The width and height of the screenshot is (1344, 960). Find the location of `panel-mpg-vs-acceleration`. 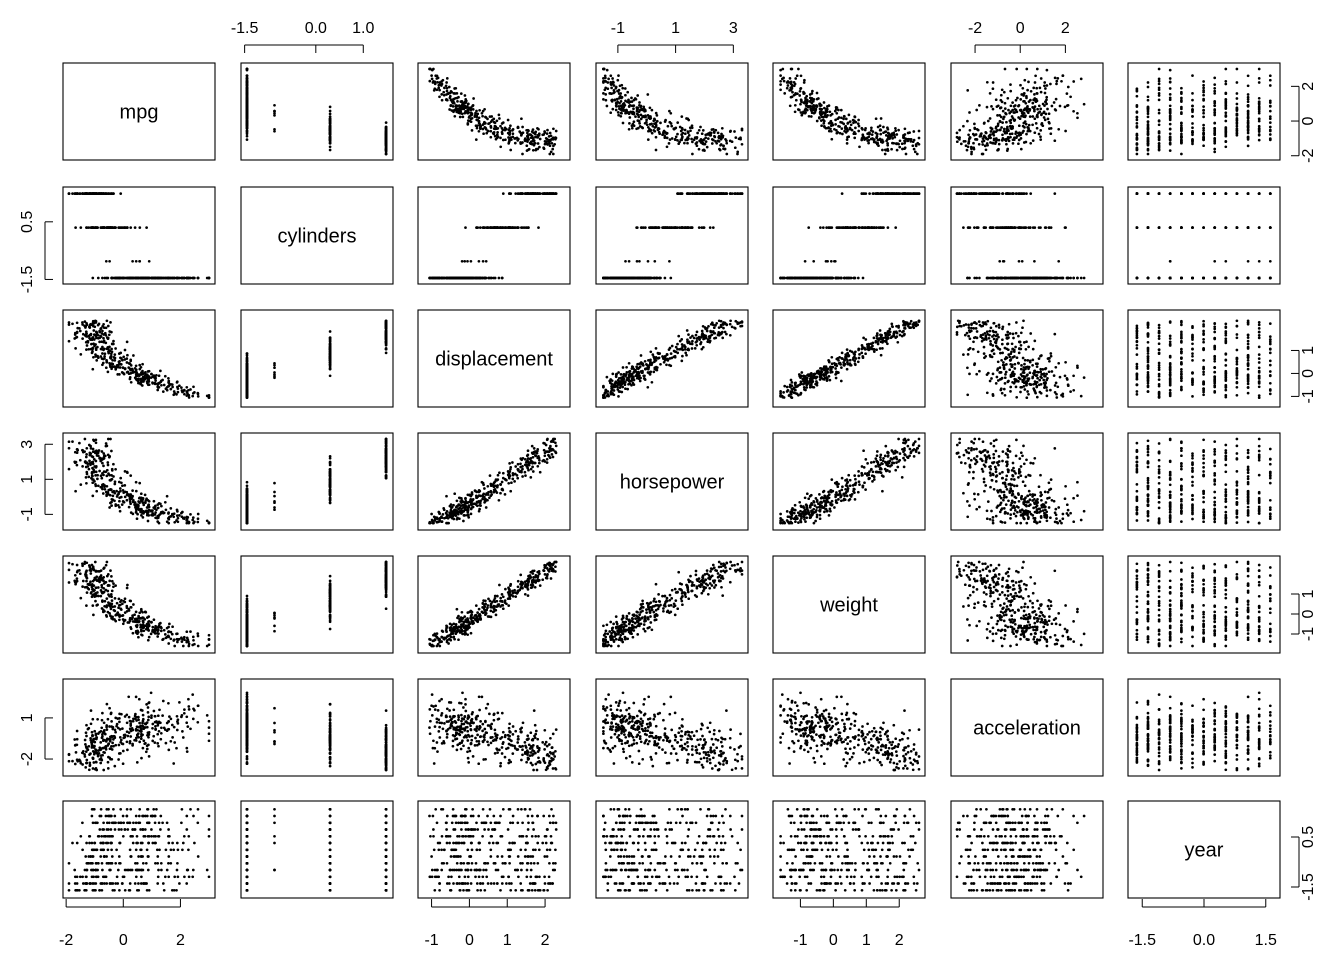

panel-mpg-vs-acceleration is located at coordinates (1027, 111).